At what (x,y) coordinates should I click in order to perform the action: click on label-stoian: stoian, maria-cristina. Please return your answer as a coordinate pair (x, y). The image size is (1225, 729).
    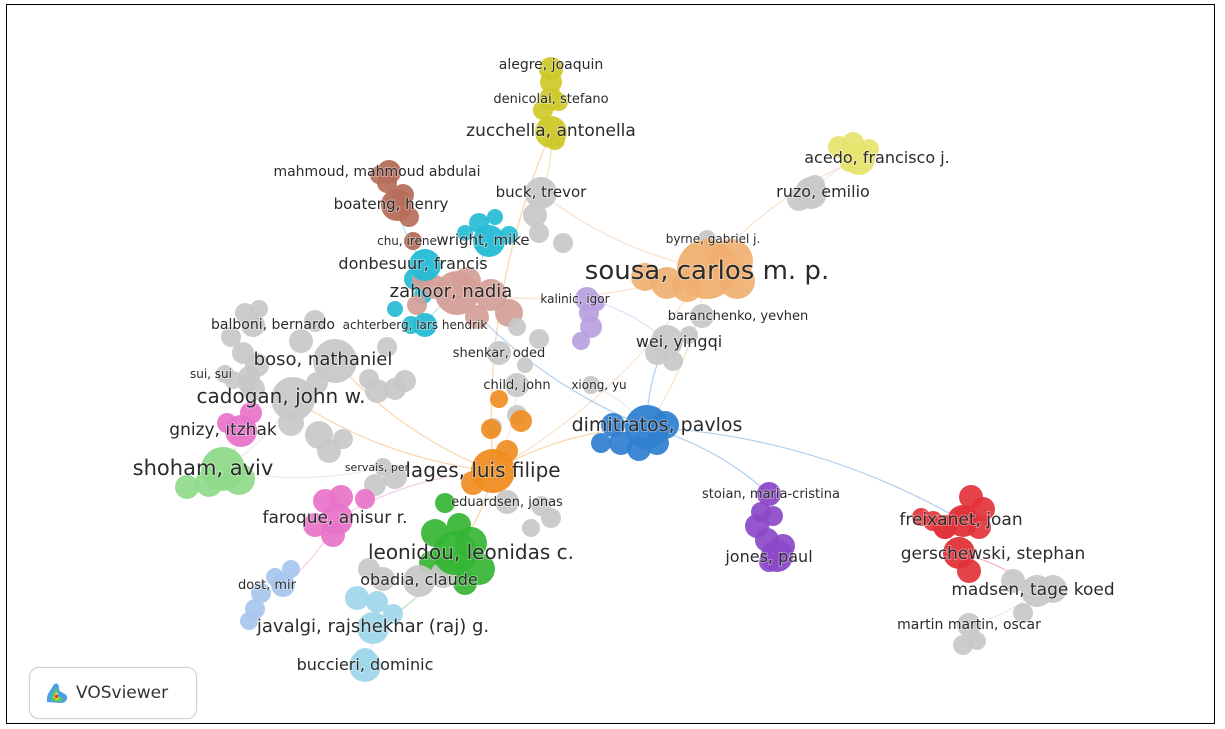
    Looking at the image, I should click on (771, 494).